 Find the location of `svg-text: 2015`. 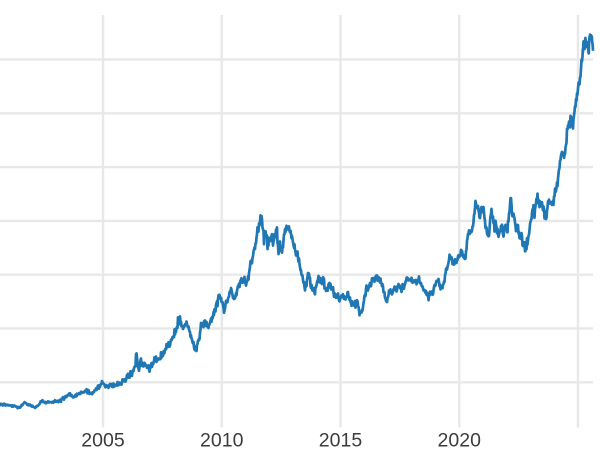

svg-text: 2015 is located at coordinates (341, 440).